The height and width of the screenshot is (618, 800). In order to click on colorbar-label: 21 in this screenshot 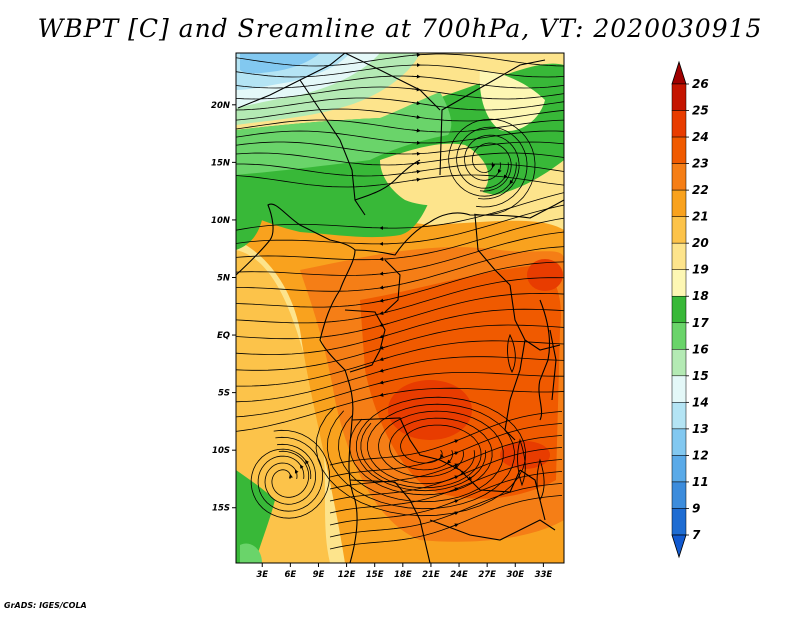, I will do `click(700, 217)`.